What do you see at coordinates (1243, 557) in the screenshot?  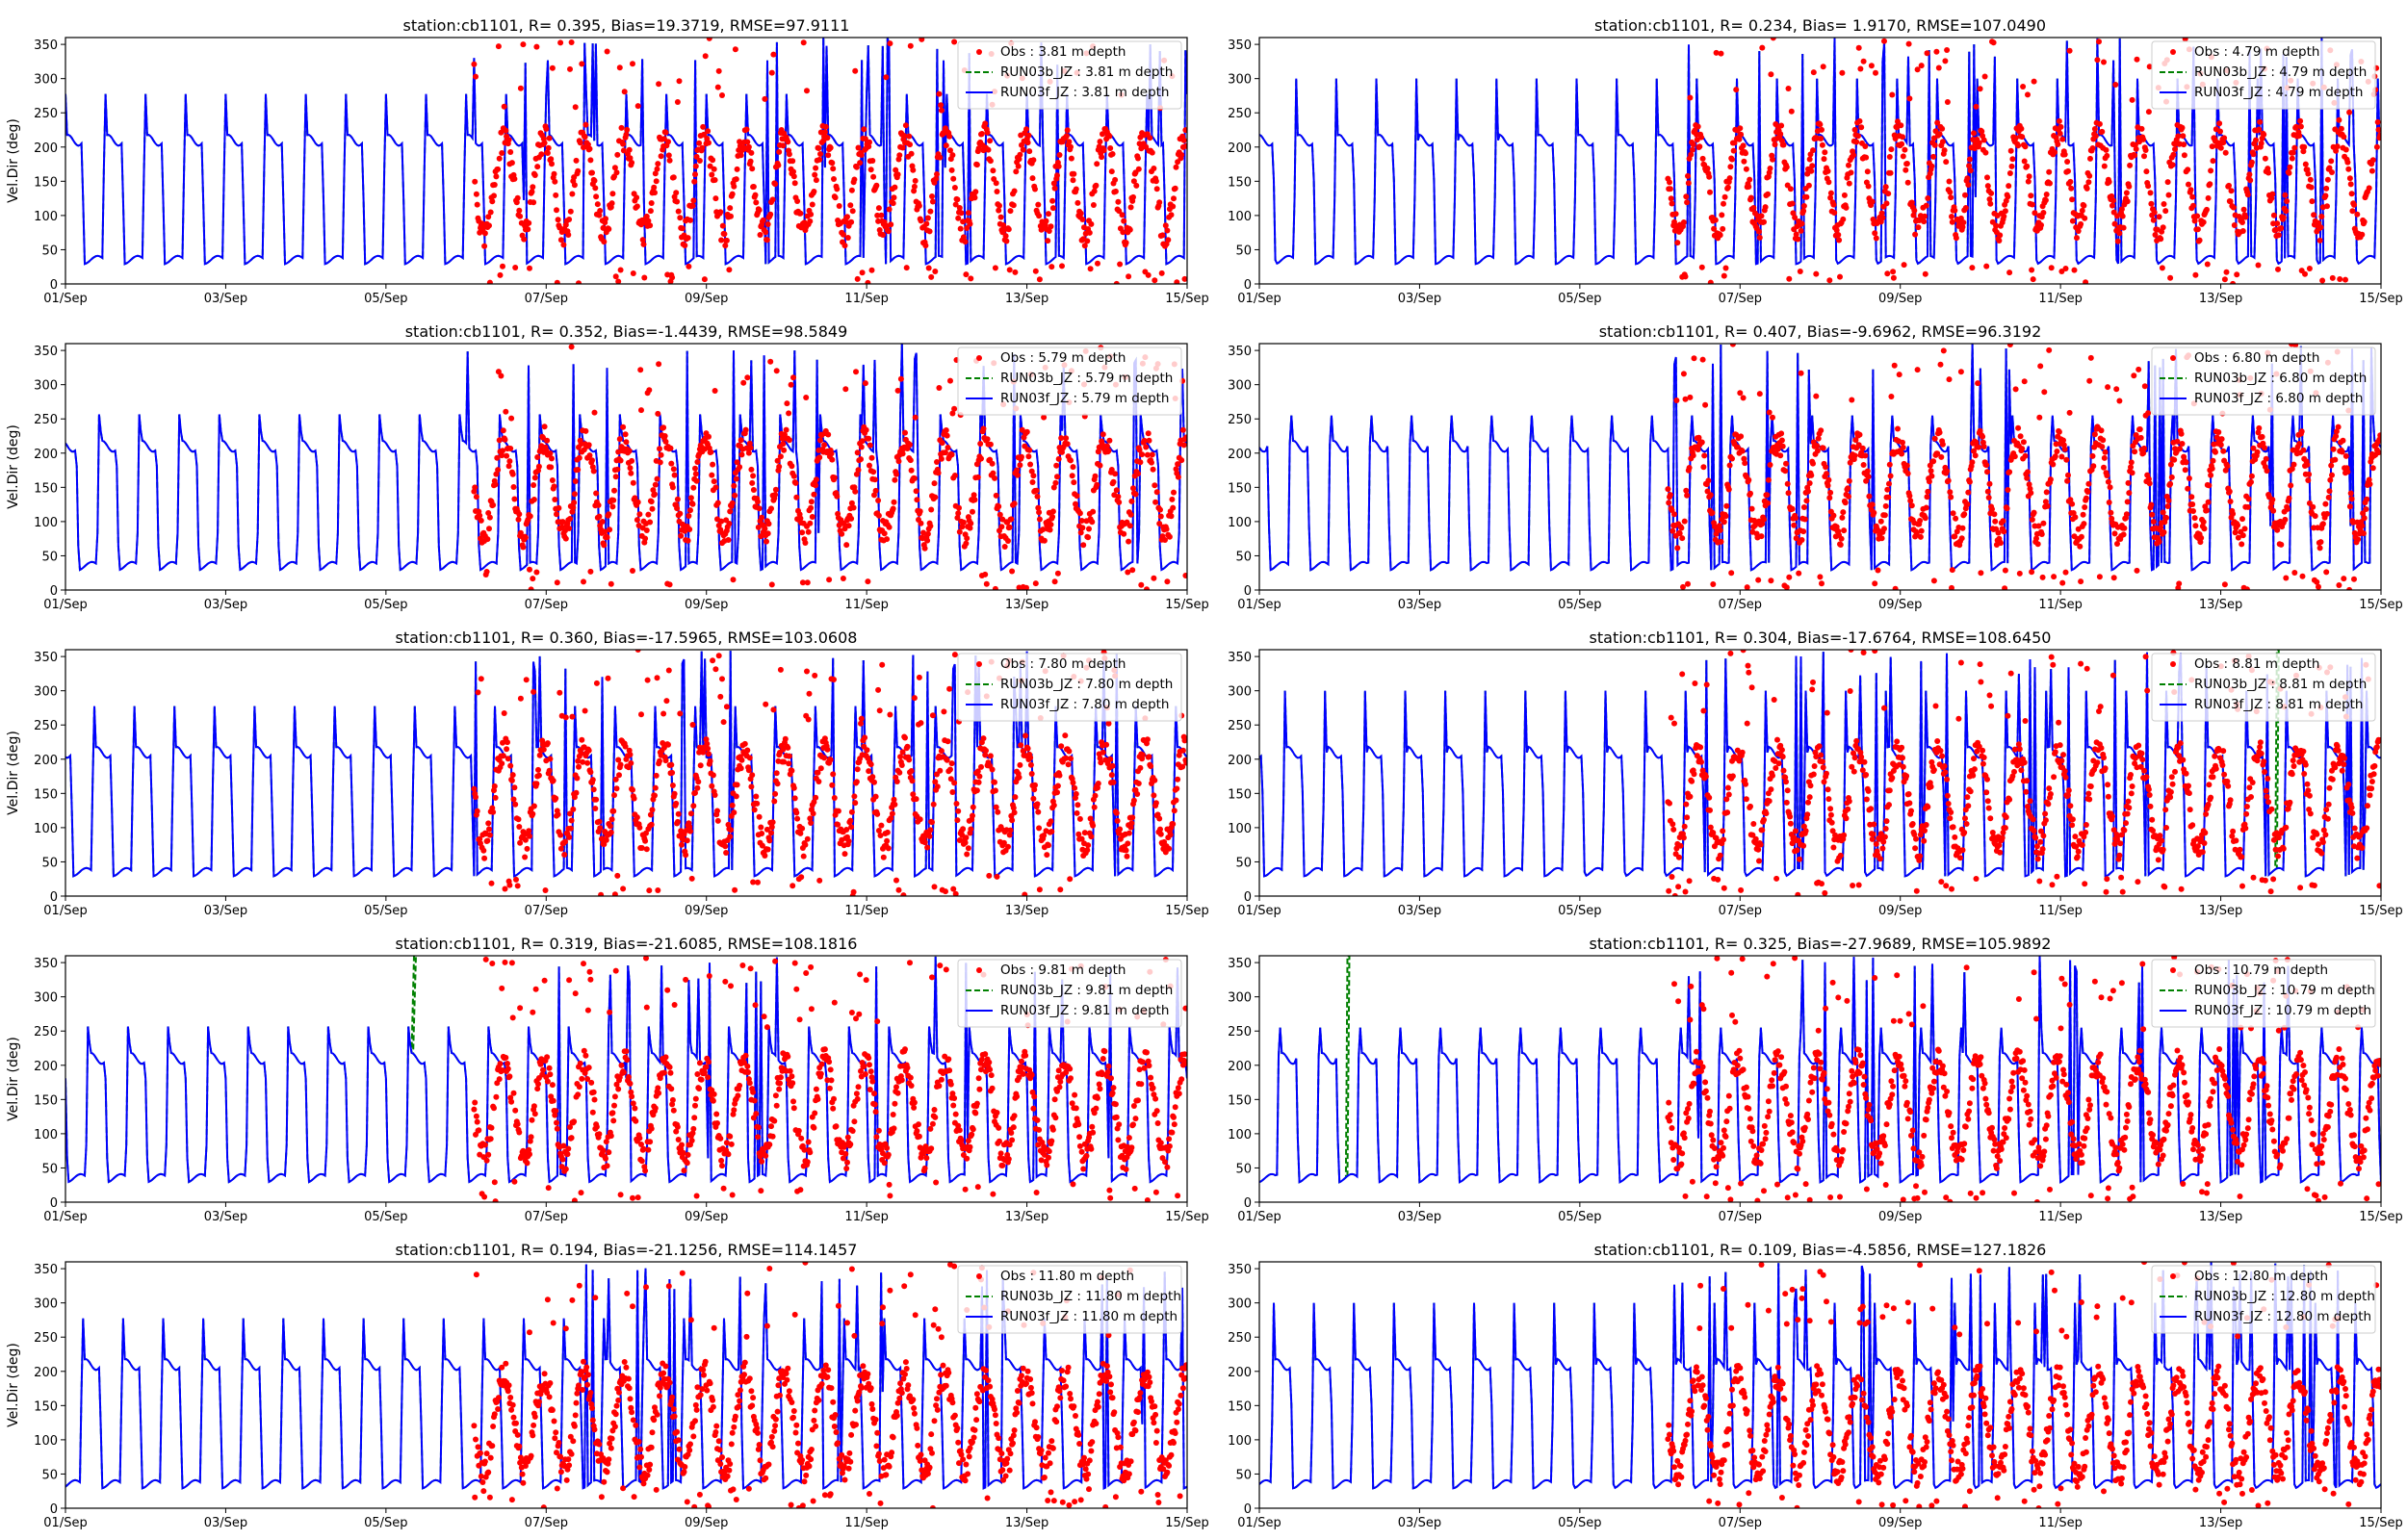 I see `y-tick-label: 50` at bounding box center [1243, 557].